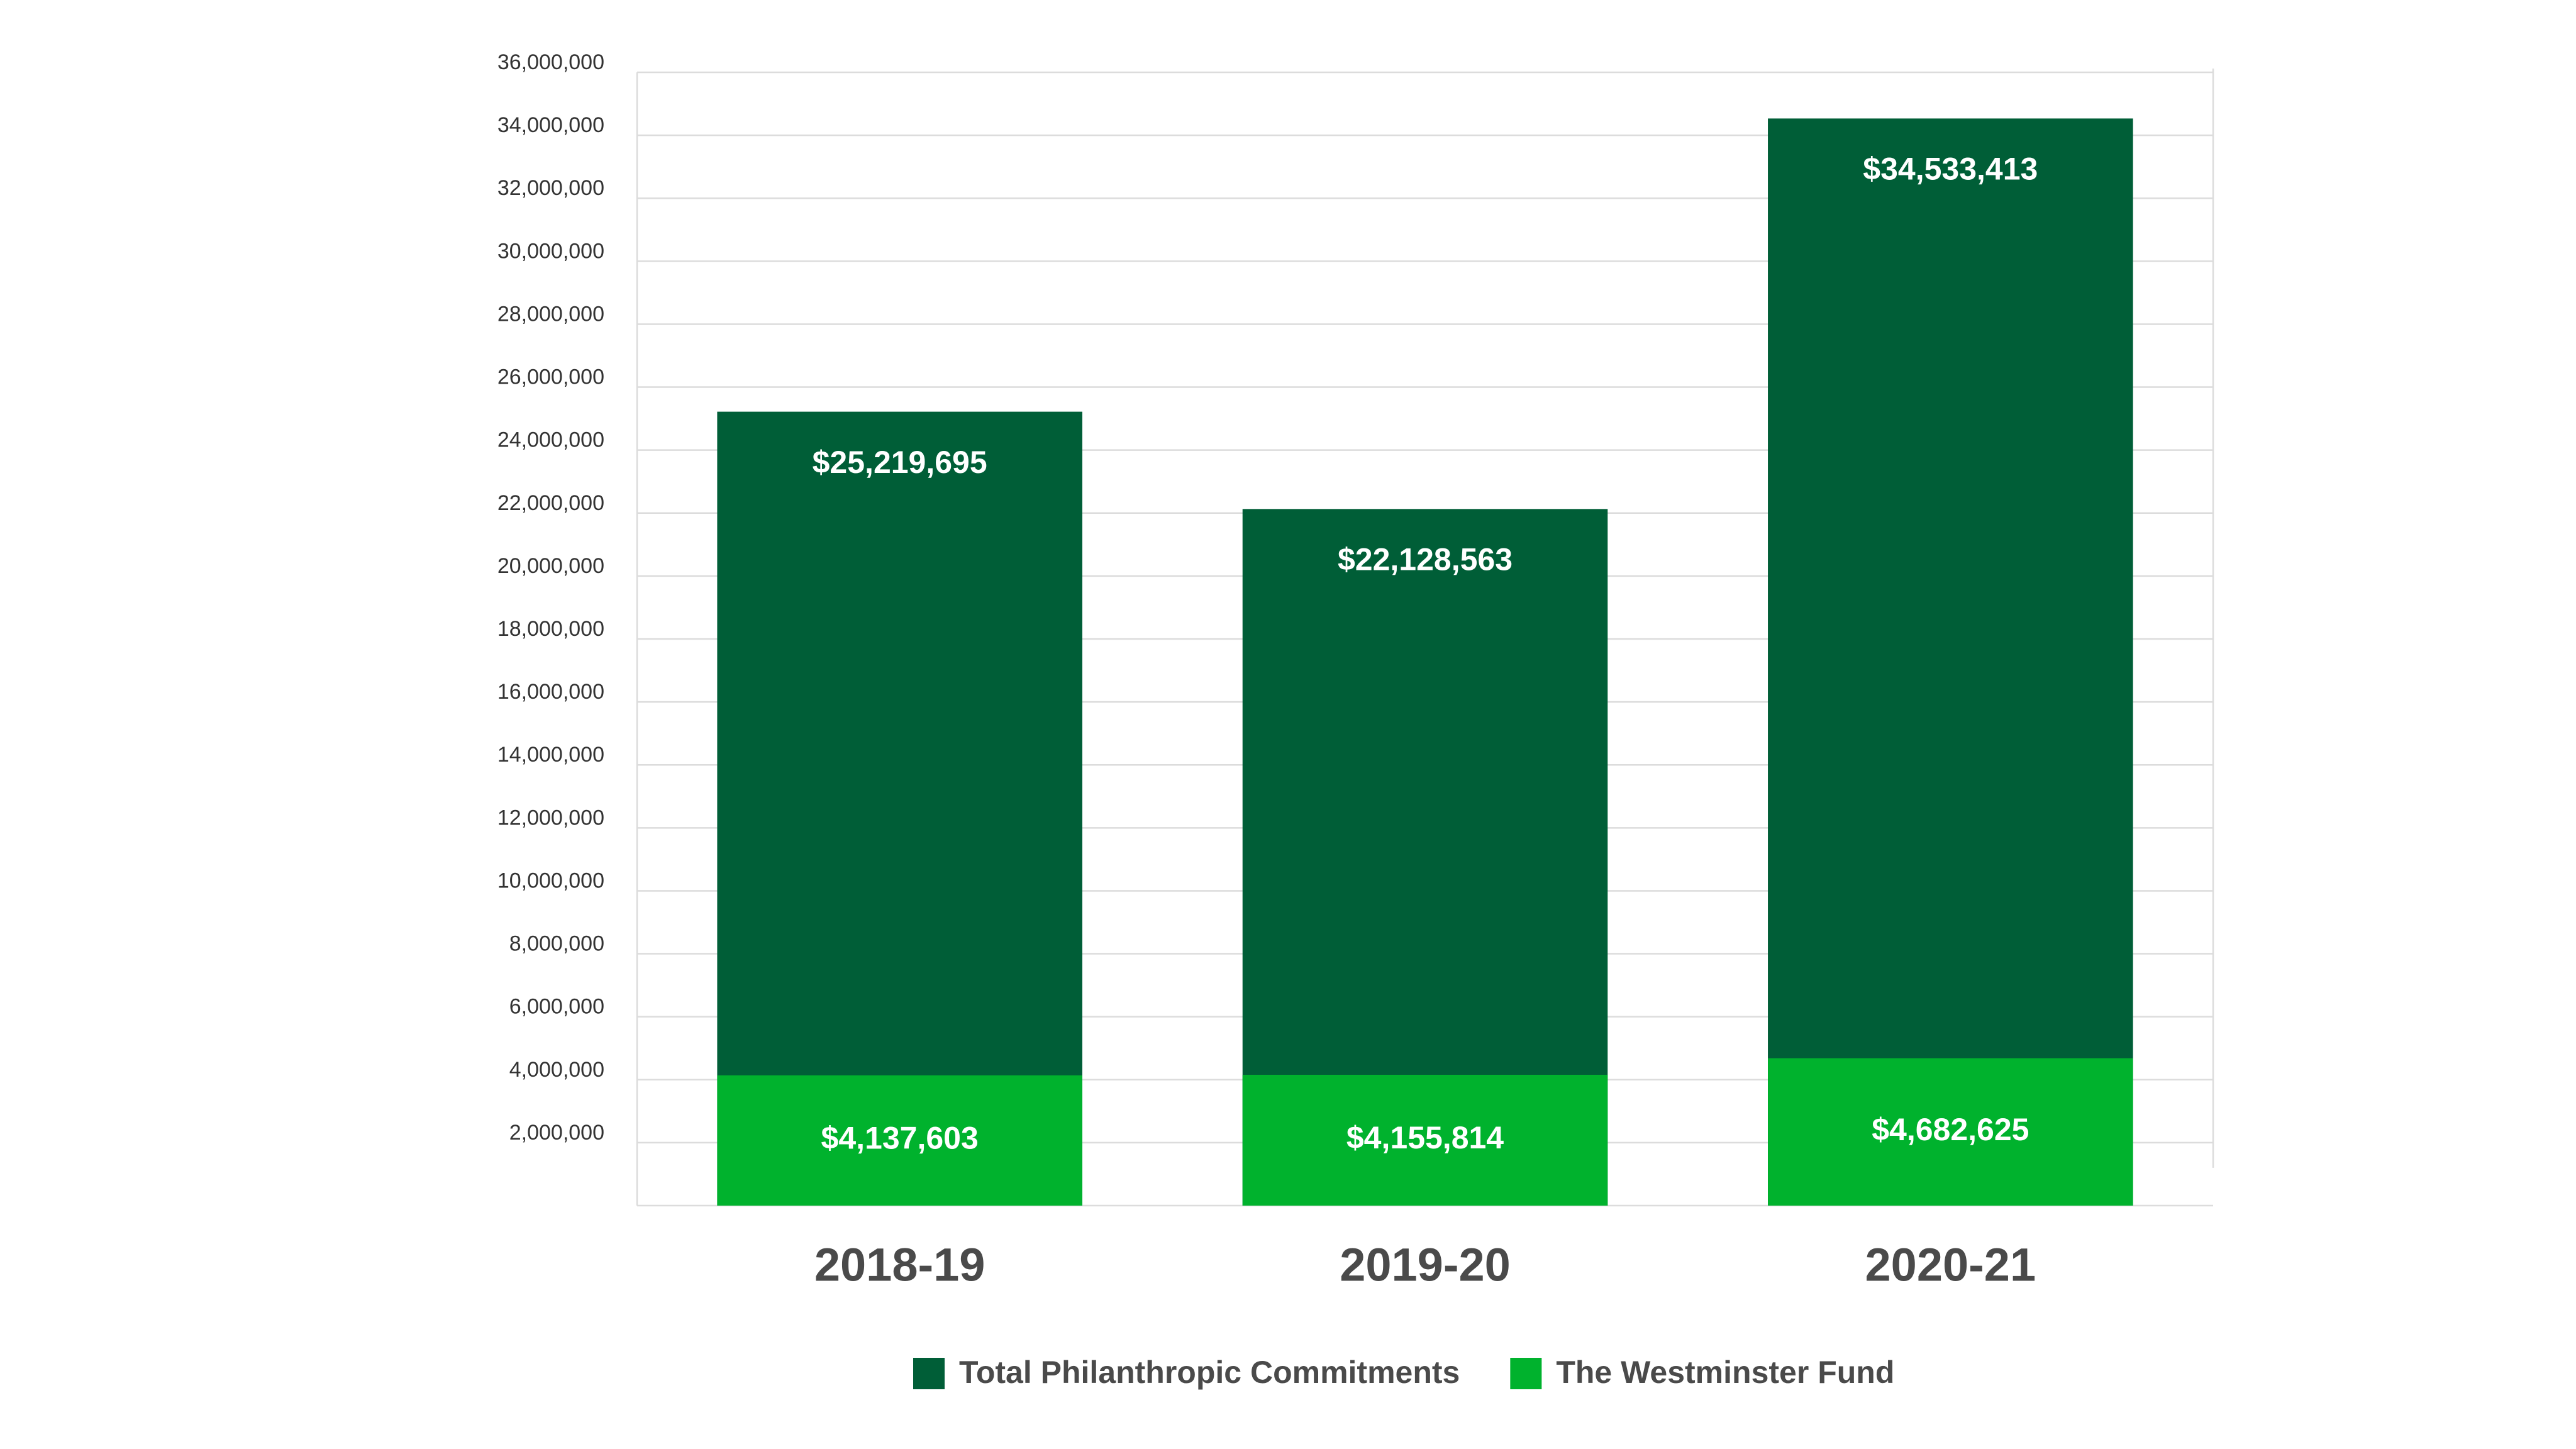 This screenshot has height=1449, width=2576. Describe the element at coordinates (550, 377) in the screenshot. I see `y-tick-label: 26,000,000` at that location.